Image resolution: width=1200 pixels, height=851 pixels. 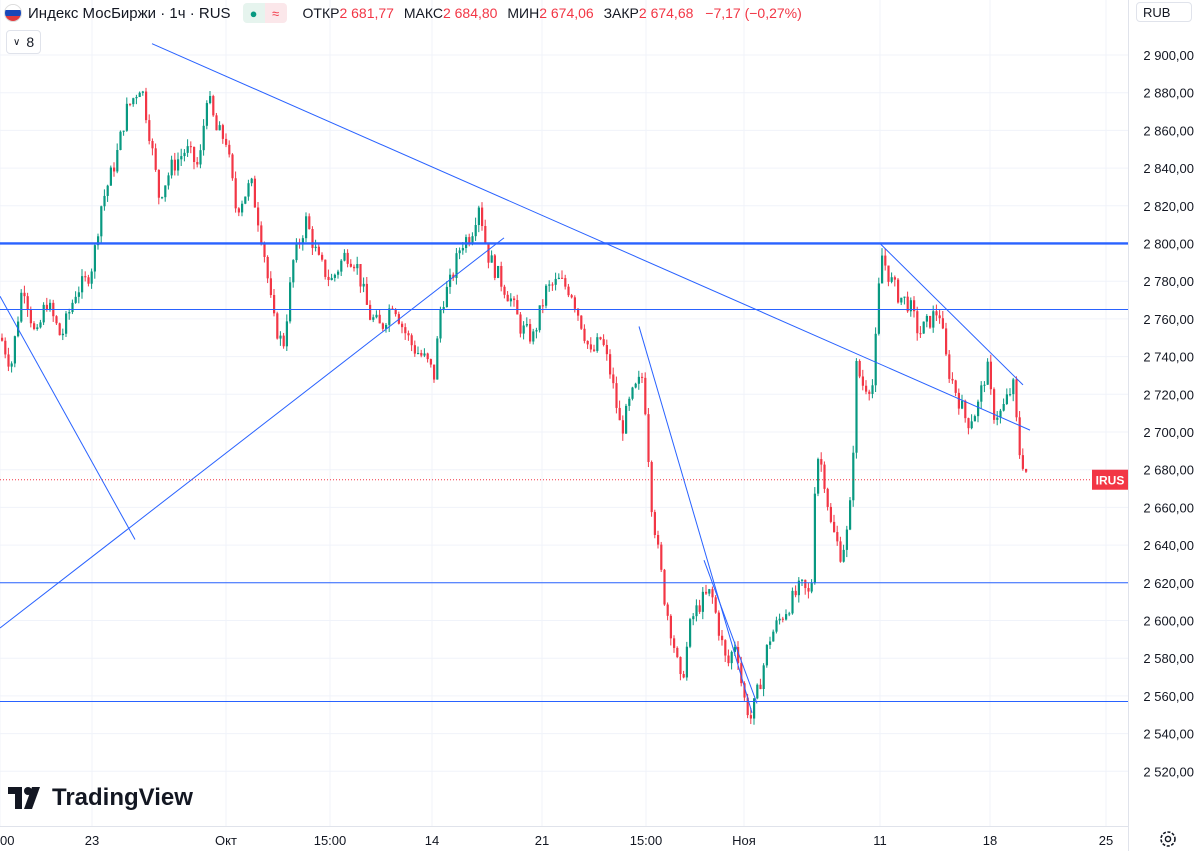 What do you see at coordinates (1168, 244) in the screenshot?
I see `price-tick-label: 2 800,00` at bounding box center [1168, 244].